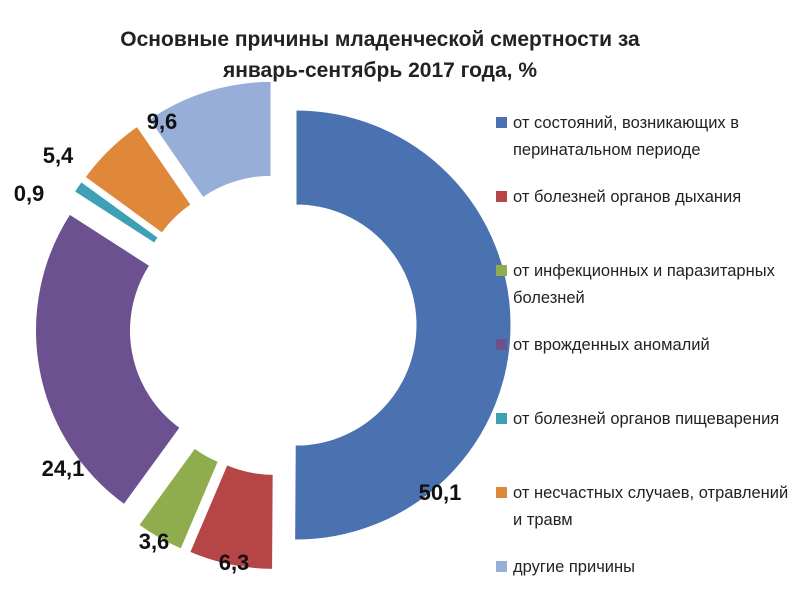  What do you see at coordinates (154, 541) in the screenshot?
I see `data-label-infectious: 3,6` at bounding box center [154, 541].